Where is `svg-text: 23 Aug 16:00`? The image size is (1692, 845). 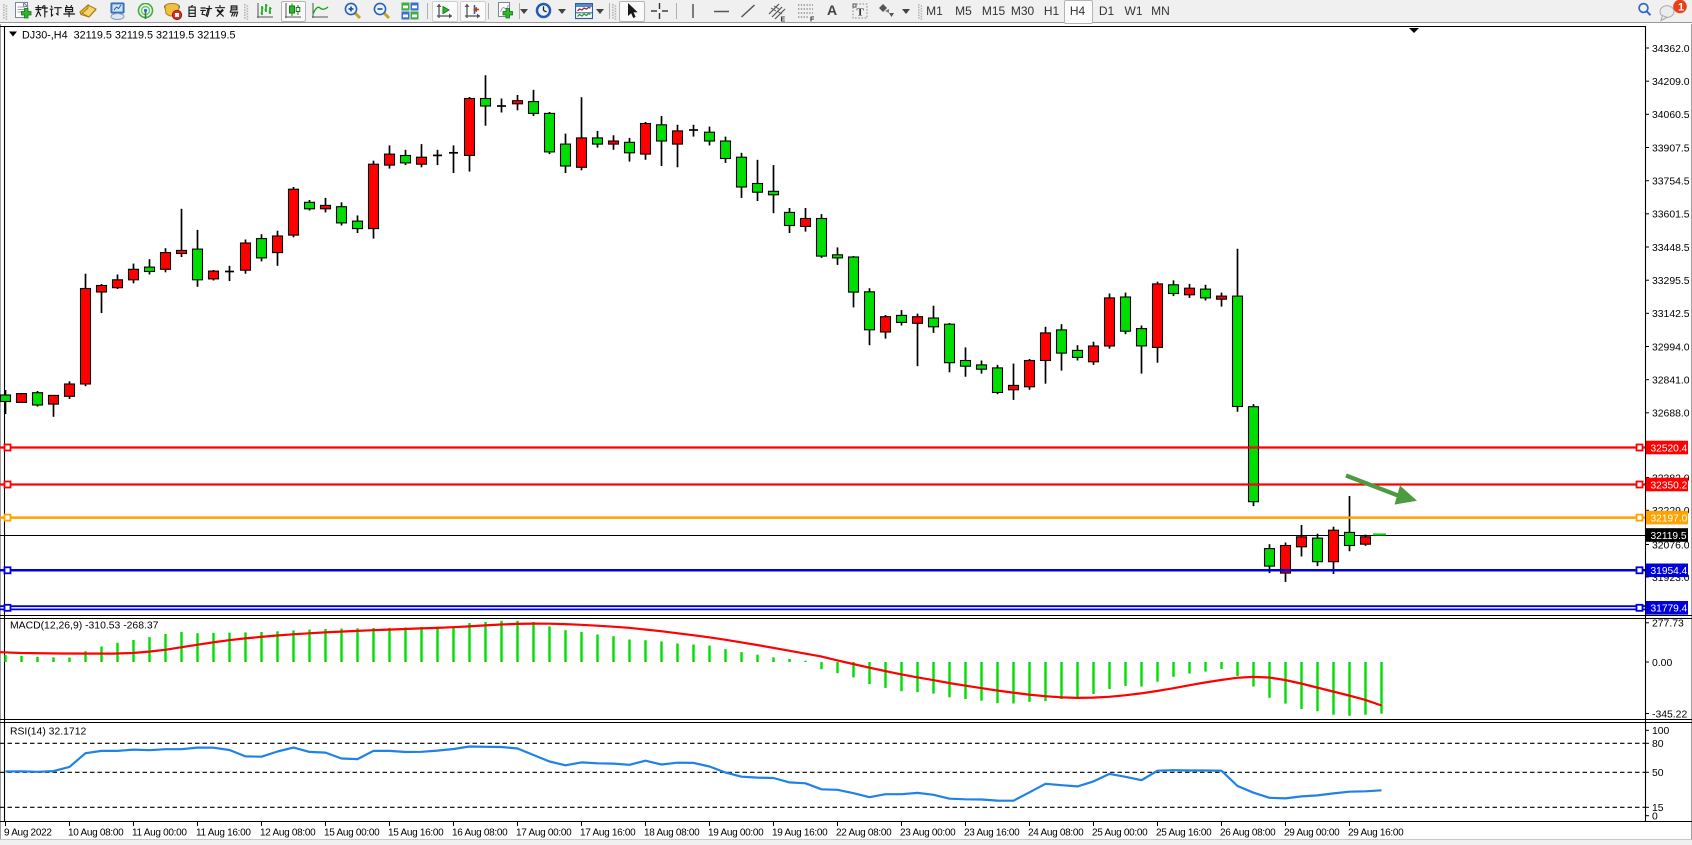 svg-text: 23 Aug 16:00 is located at coordinates (992, 832).